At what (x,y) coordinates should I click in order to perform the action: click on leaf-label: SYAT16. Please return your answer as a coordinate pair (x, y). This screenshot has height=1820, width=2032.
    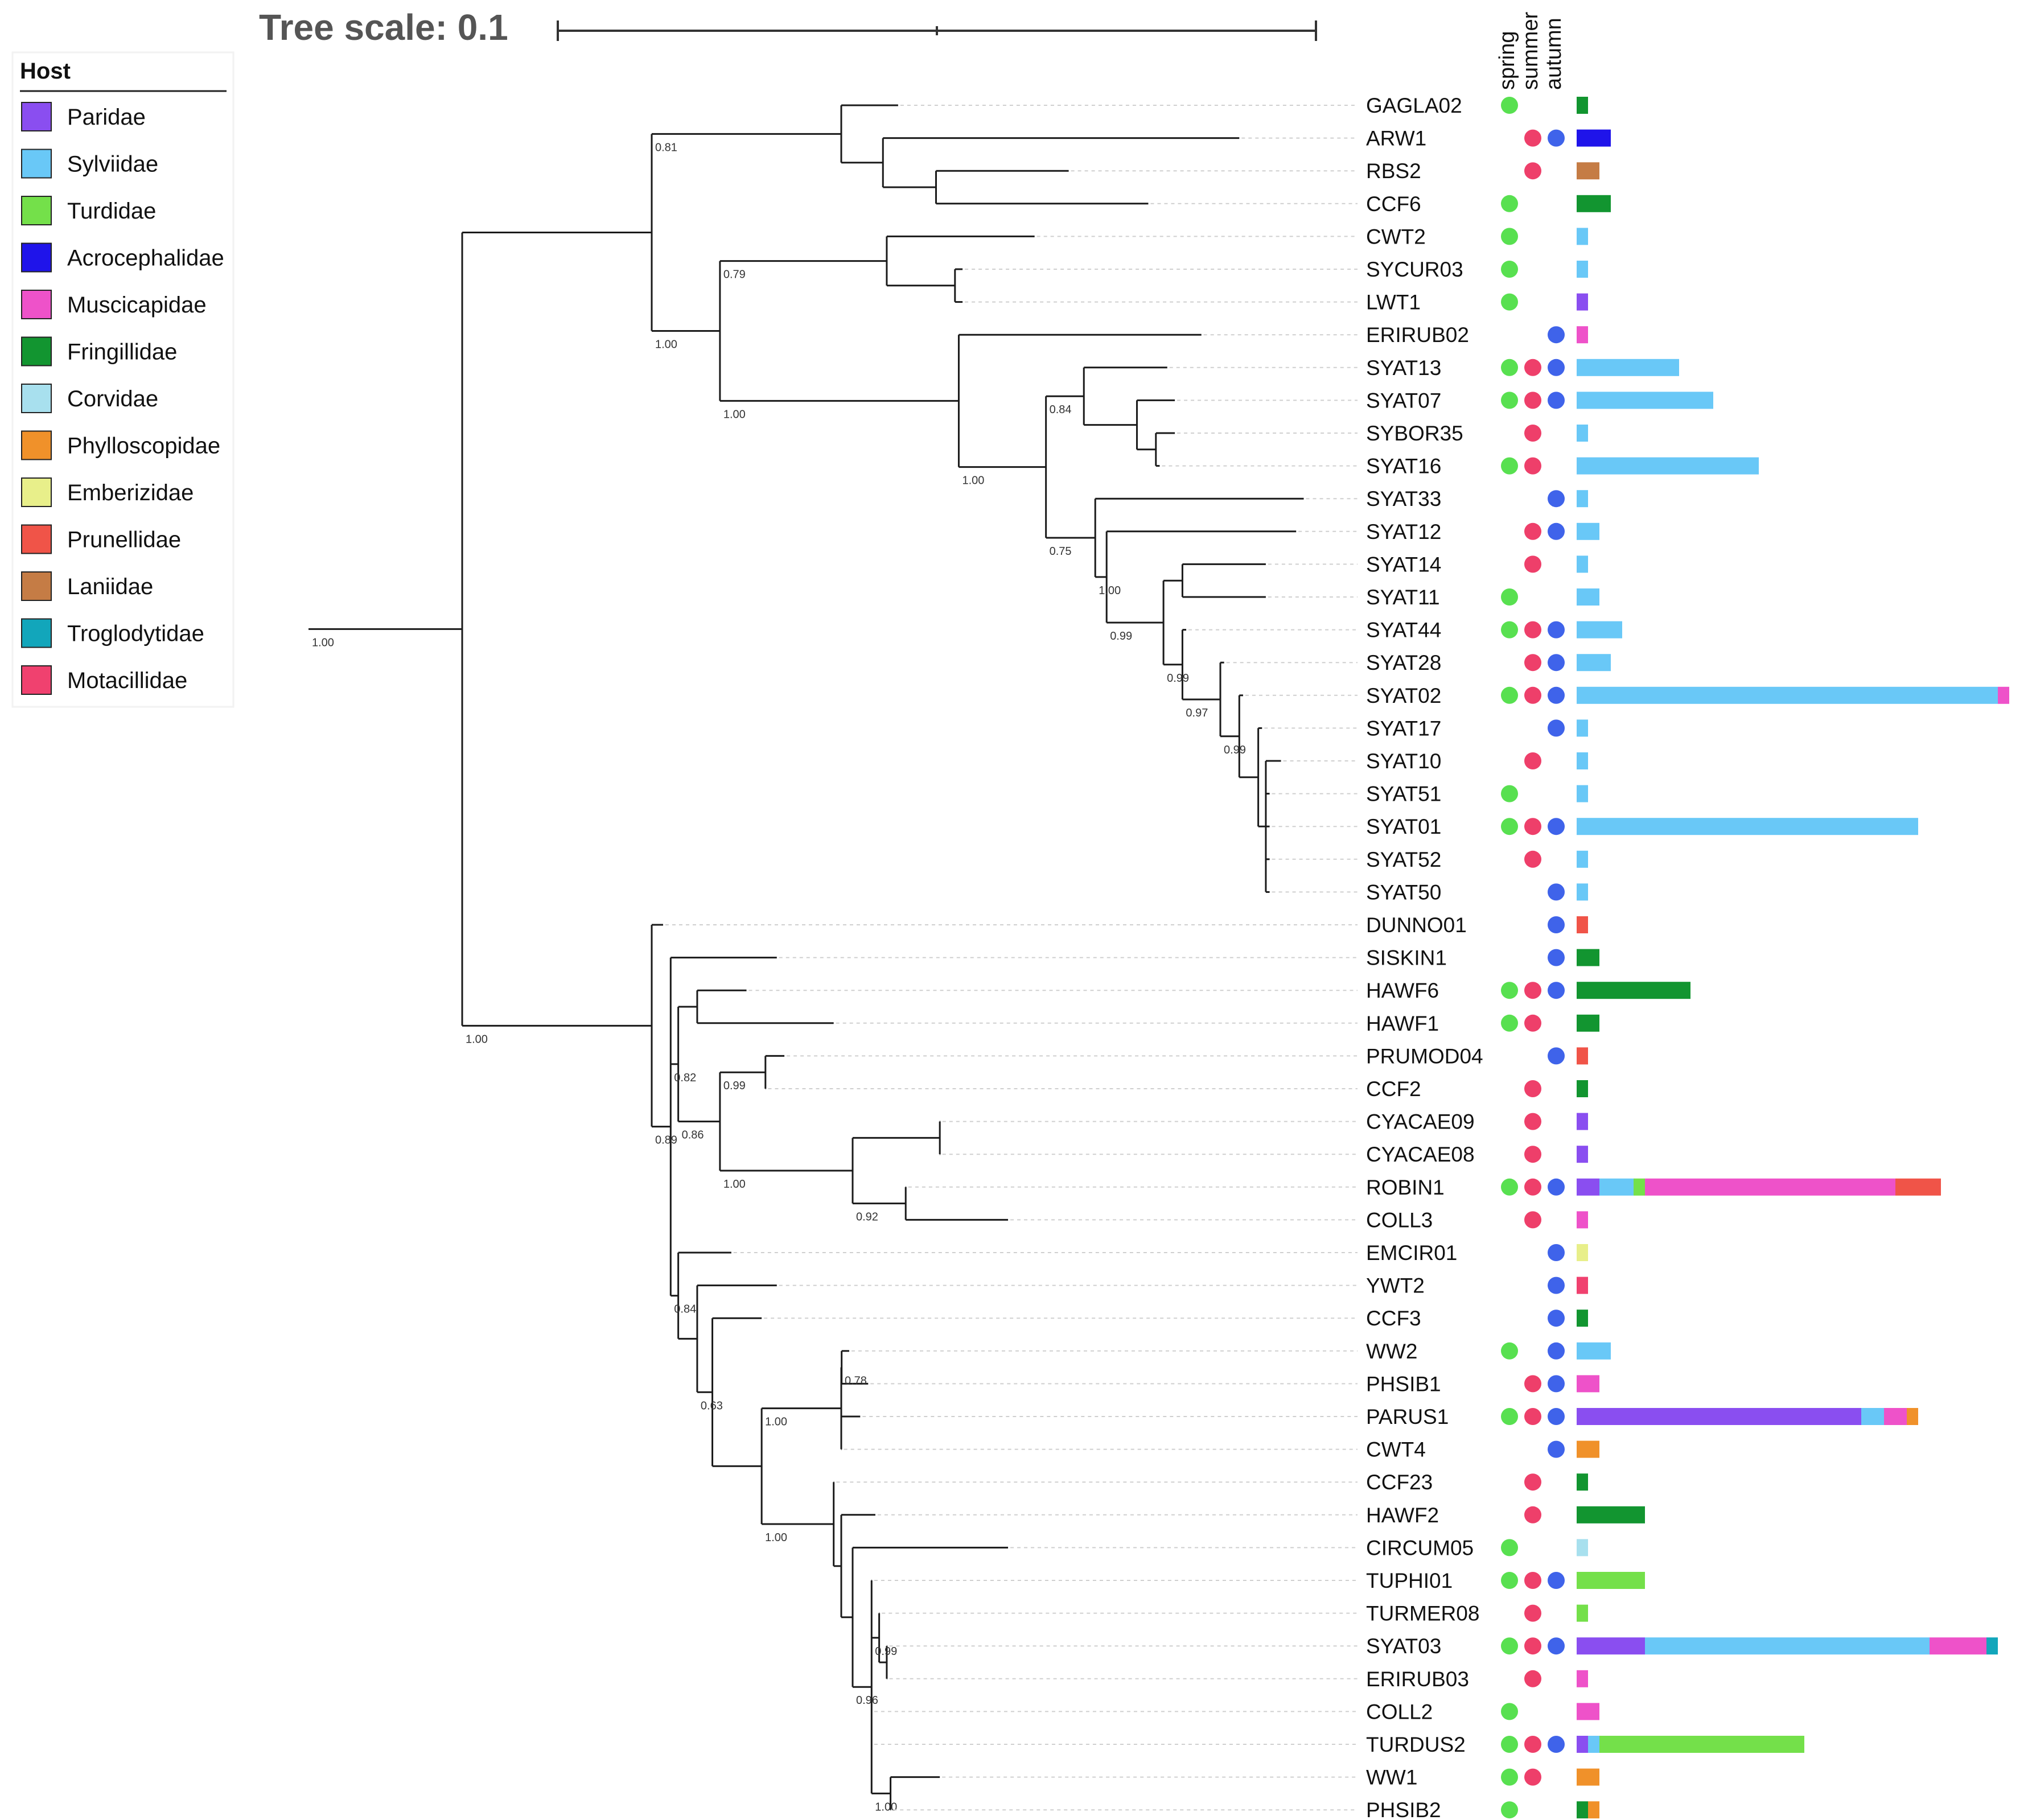
    Looking at the image, I should click on (1403, 466).